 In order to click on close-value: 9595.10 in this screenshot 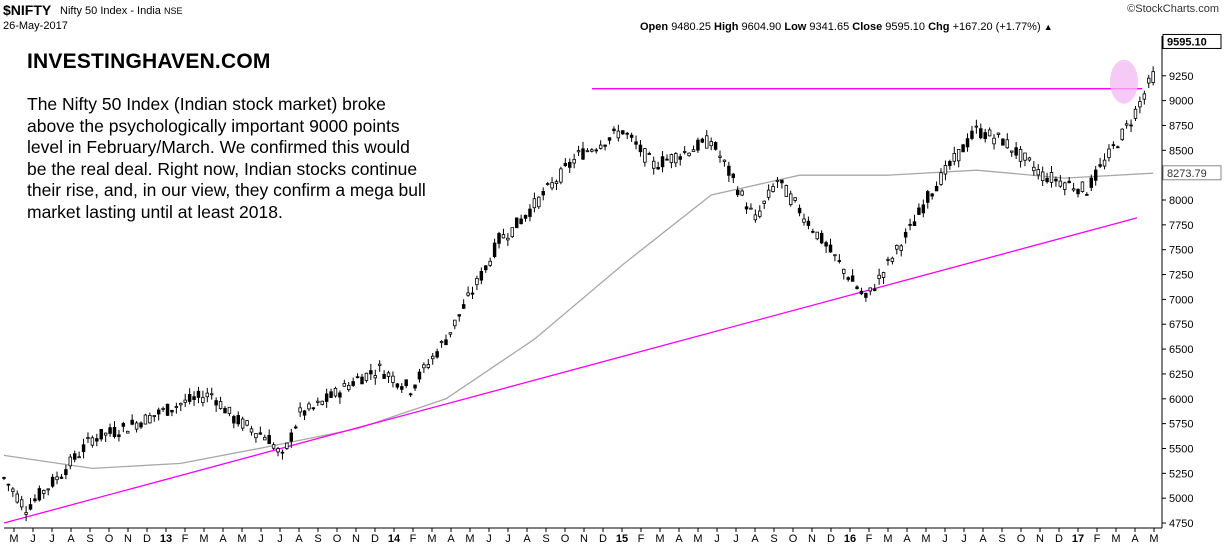, I will do `click(905, 27)`.